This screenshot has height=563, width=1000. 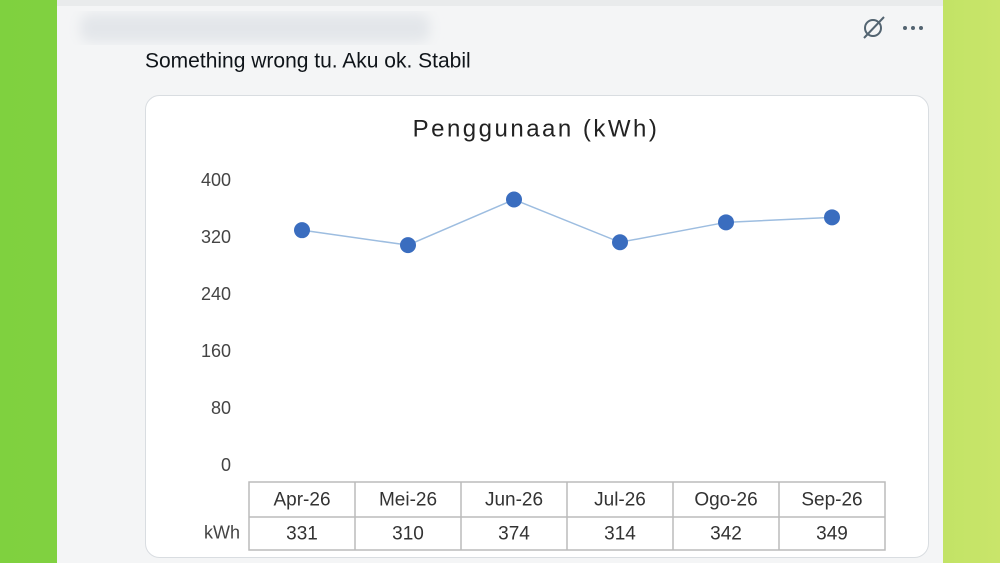 What do you see at coordinates (726, 534) in the screenshot?
I see `table-value: 342` at bounding box center [726, 534].